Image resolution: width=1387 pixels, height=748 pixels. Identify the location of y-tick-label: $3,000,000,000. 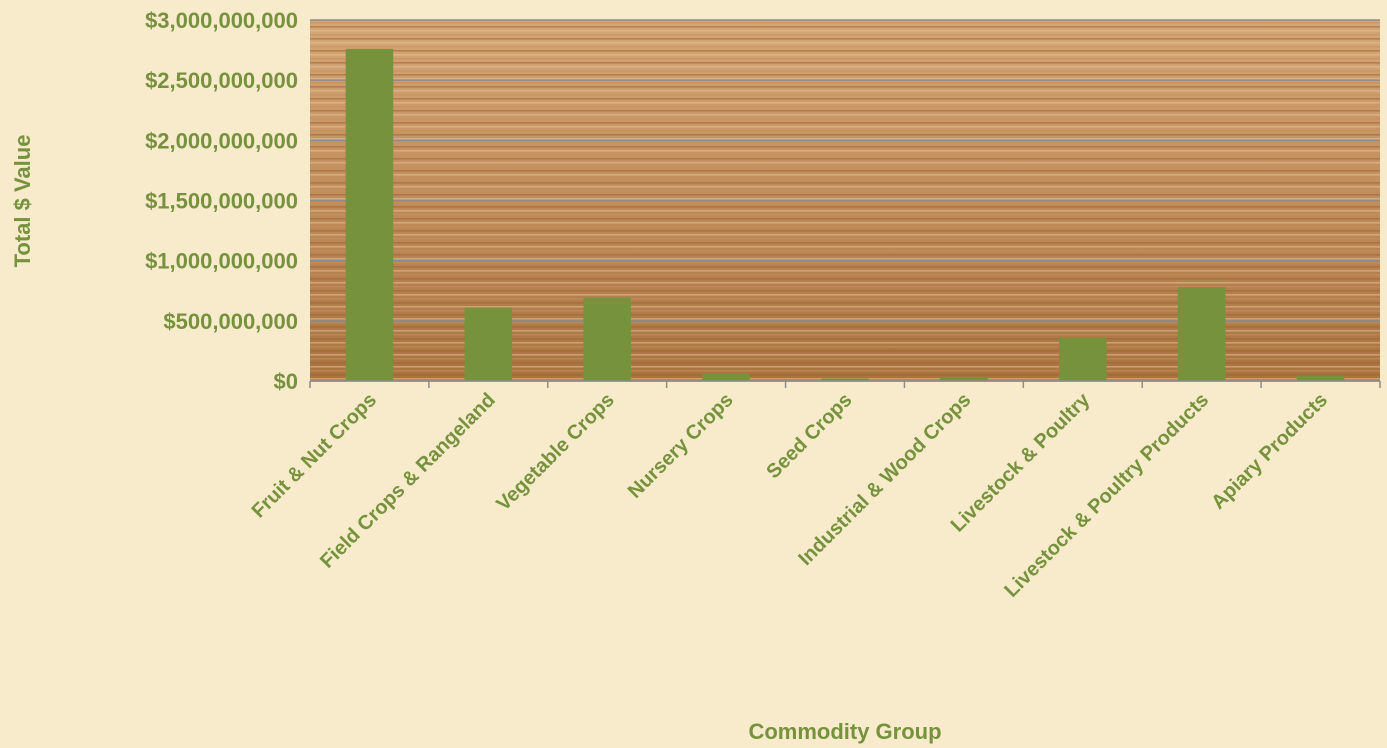
(221, 20).